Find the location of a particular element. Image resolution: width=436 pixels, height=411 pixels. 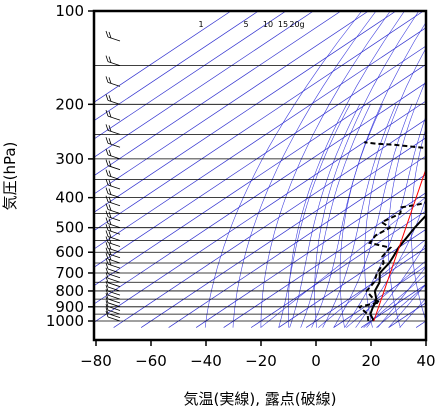

parcel-path-line is located at coordinates (399, 244).